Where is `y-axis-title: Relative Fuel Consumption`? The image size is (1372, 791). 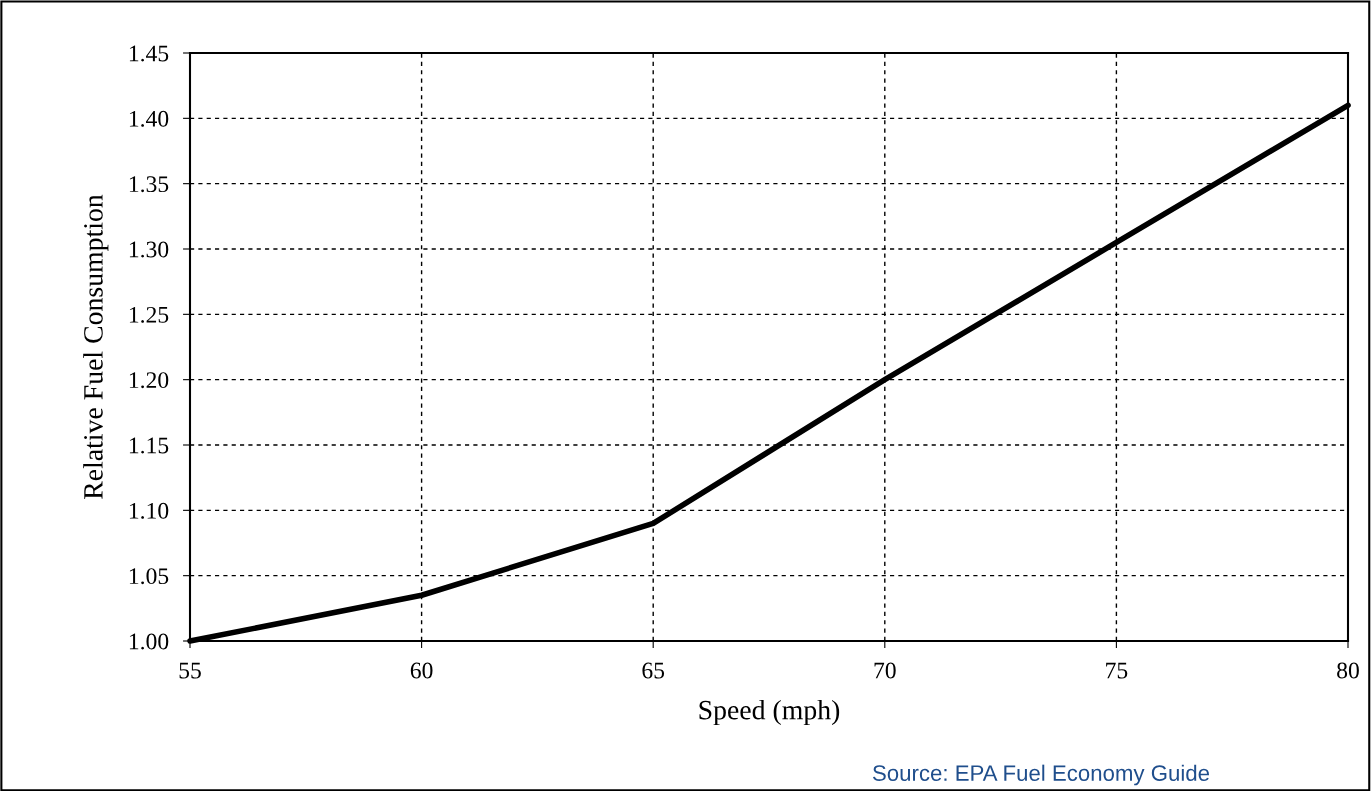 y-axis-title: Relative Fuel Consumption is located at coordinates (96, 346).